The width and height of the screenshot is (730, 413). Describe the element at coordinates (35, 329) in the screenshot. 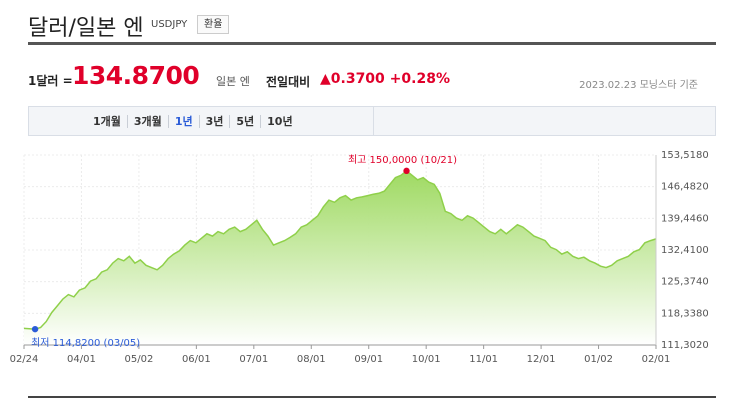

I see `min-marker` at that location.